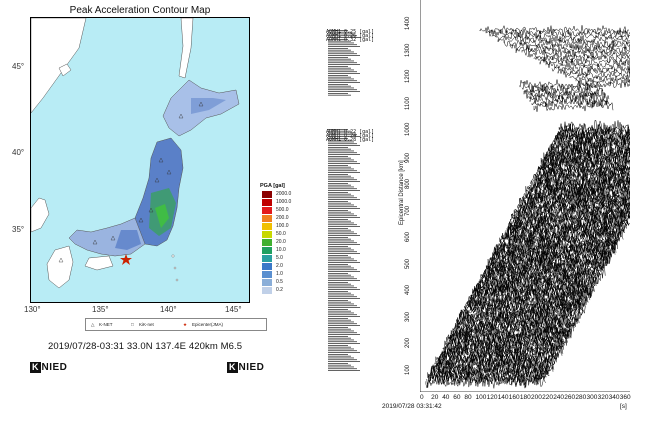  What do you see at coordinates (281, 242) in the screenshot?
I see `pga-value-label: 20.0` at bounding box center [281, 242].